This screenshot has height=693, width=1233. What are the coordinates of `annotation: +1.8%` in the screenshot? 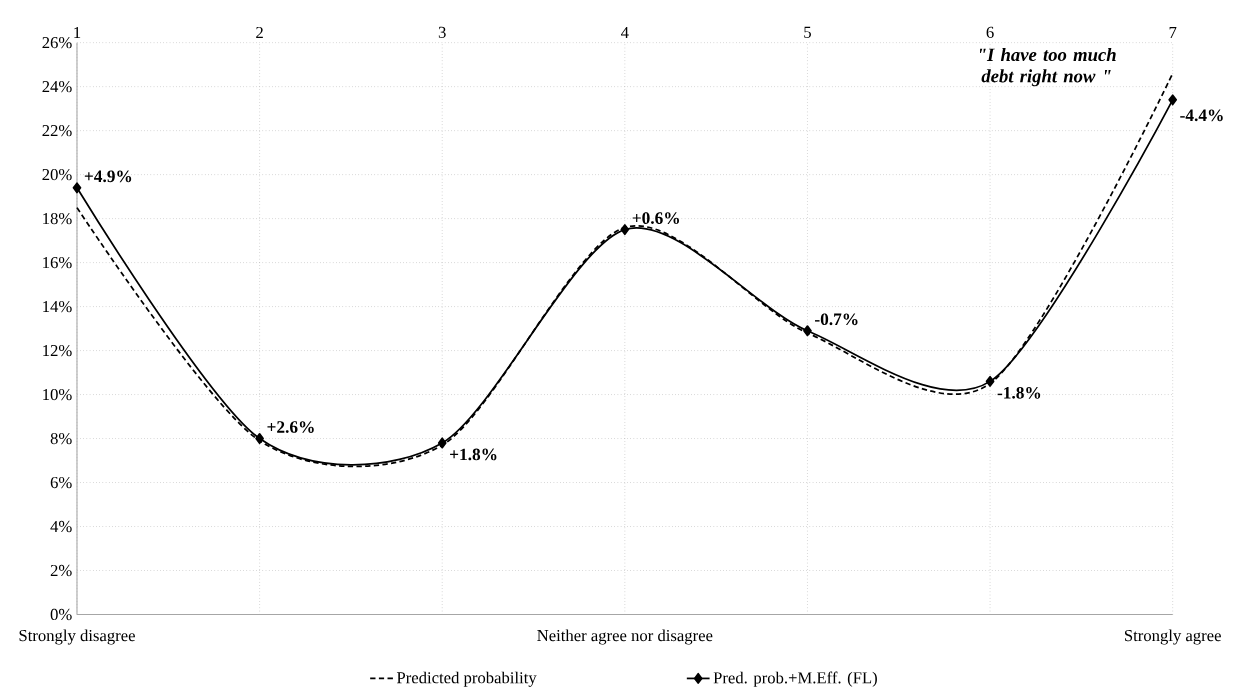 It's located at (473, 454).